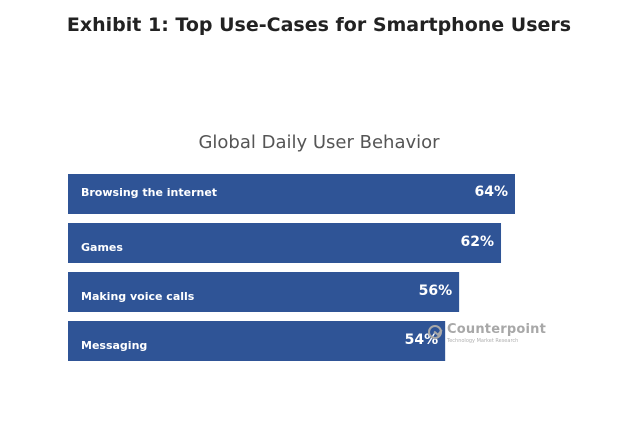 The width and height of the screenshot is (638, 435). What do you see at coordinates (491, 192) in the screenshot?
I see `value-label: 64%` at bounding box center [491, 192].